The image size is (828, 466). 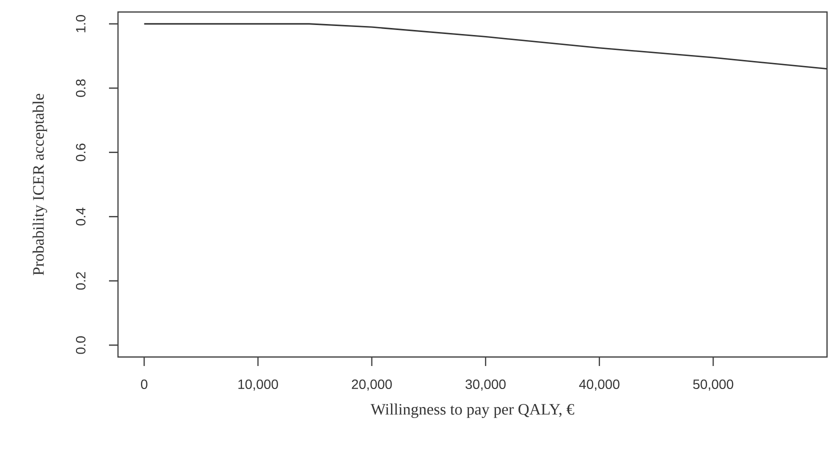 I want to click on x-tick-label: 40,000, so click(x=599, y=385).